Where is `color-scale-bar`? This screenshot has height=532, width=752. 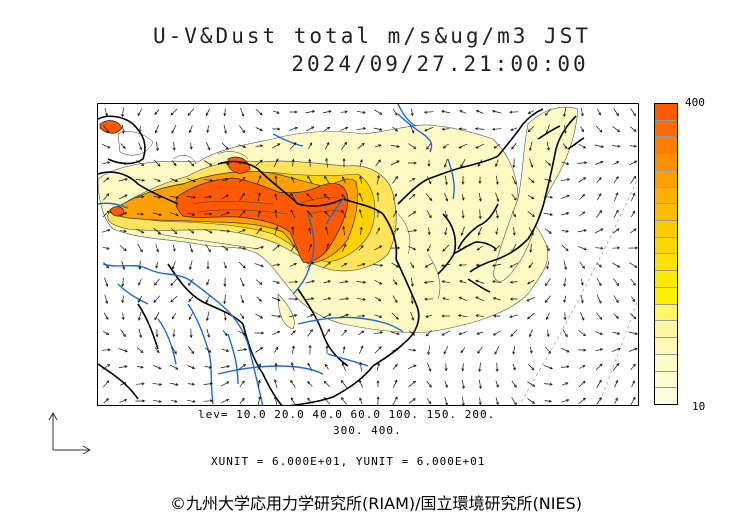
color-scale-bar is located at coordinates (666, 254).